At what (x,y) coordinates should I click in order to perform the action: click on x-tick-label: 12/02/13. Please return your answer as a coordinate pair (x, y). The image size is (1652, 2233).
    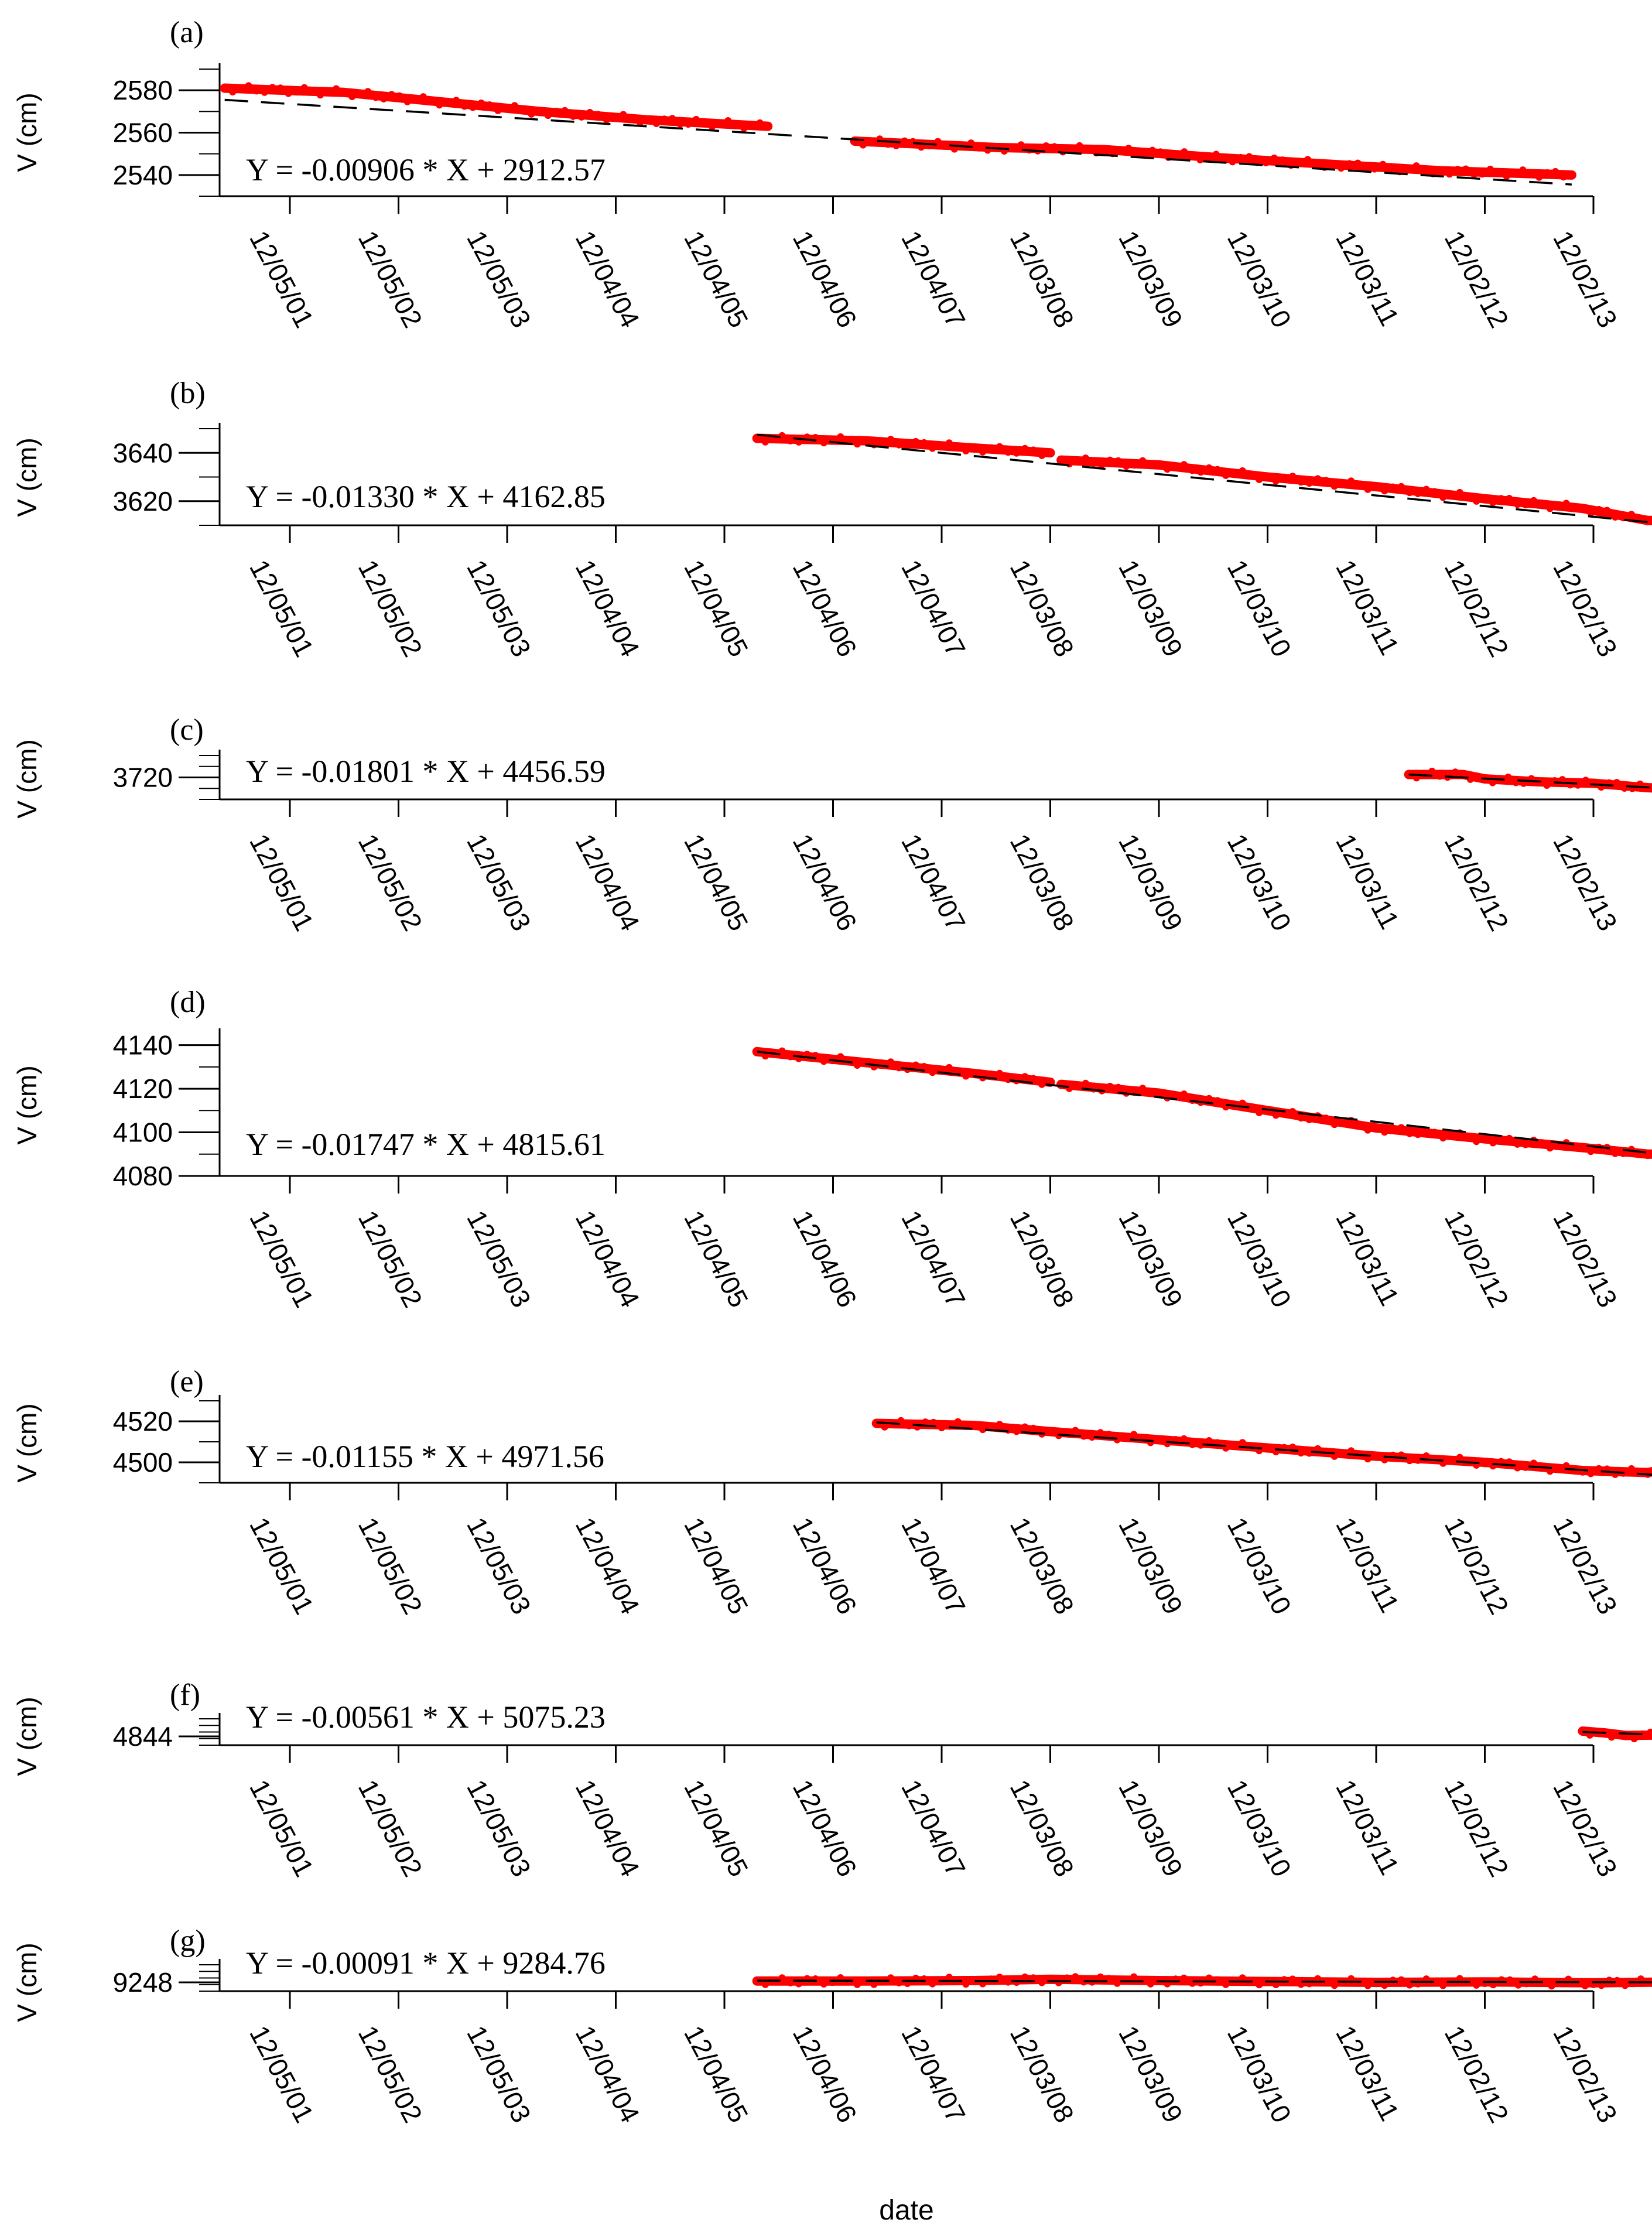
    Looking at the image, I should click on (1585, 882).